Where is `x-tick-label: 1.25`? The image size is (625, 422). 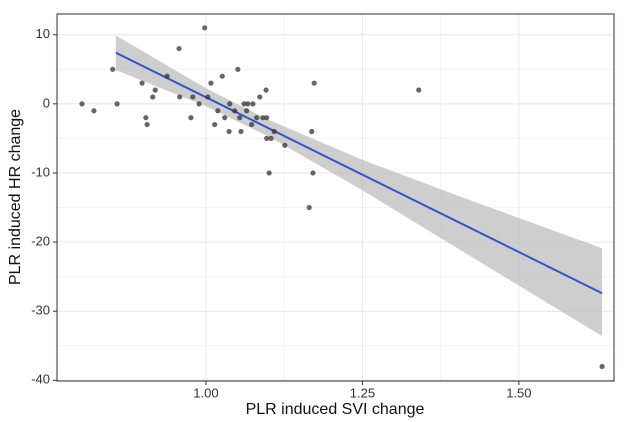 x-tick-label: 1.25 is located at coordinates (362, 392).